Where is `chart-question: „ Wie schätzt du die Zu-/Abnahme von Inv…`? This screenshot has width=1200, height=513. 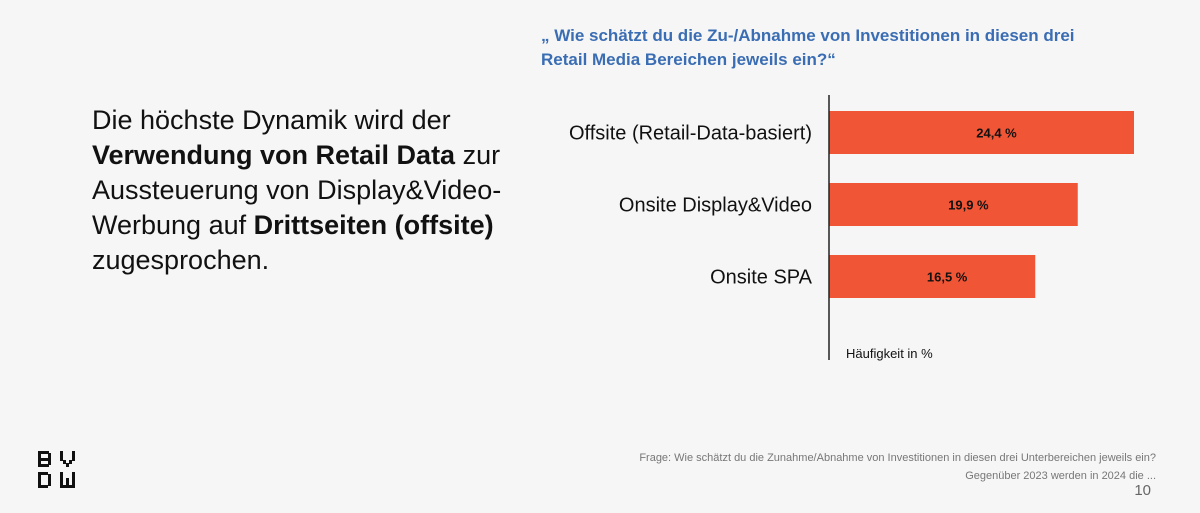
chart-question: „ Wie schätzt du die Zu-/Abnahme von Inv… is located at coordinates (808, 47).